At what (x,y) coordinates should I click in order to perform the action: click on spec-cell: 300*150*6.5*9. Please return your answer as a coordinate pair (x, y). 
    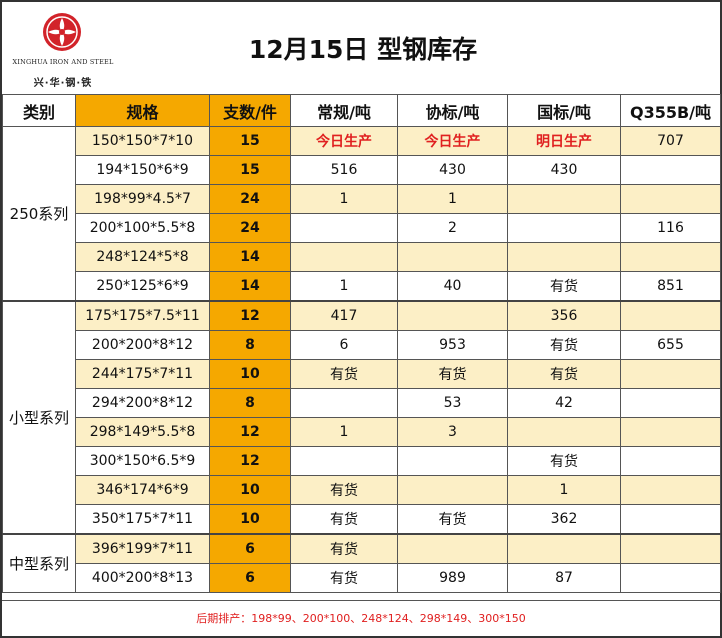
    Looking at the image, I should click on (142, 461).